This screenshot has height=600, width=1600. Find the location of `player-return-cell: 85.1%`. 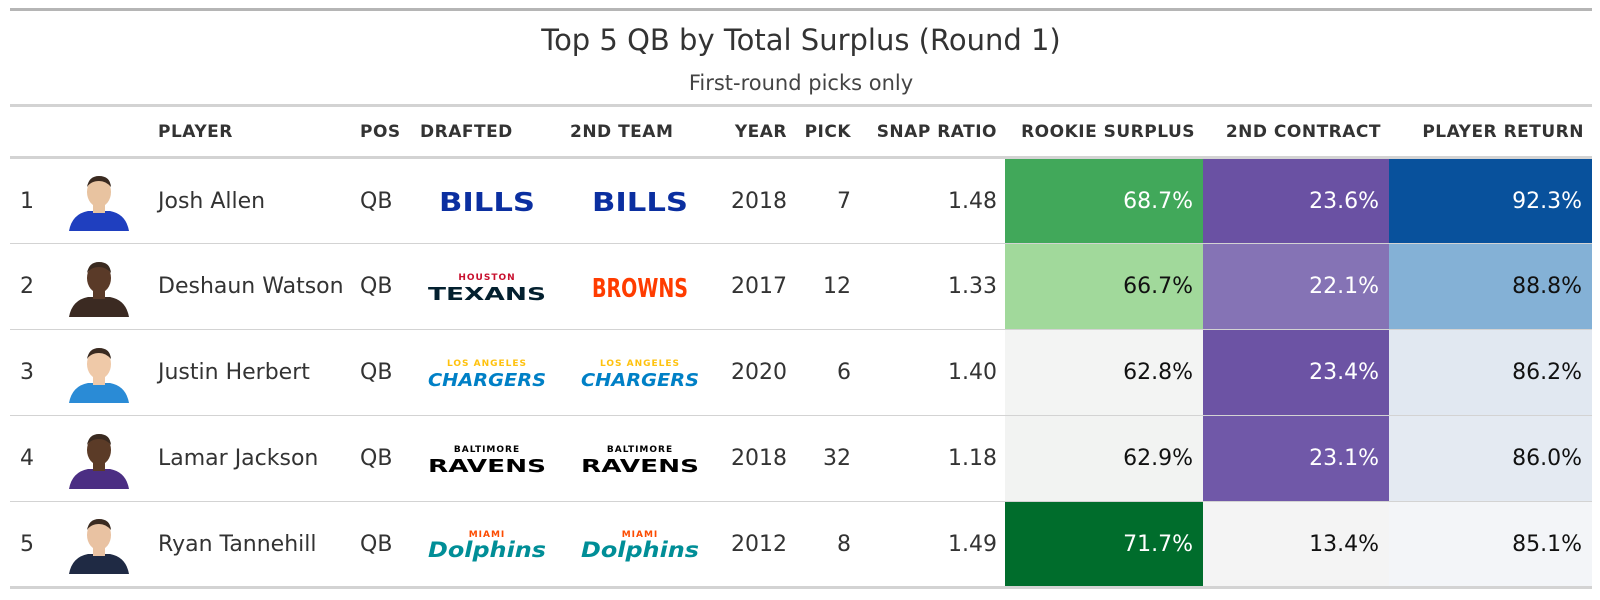

player-return-cell: 85.1% is located at coordinates (1490, 544).